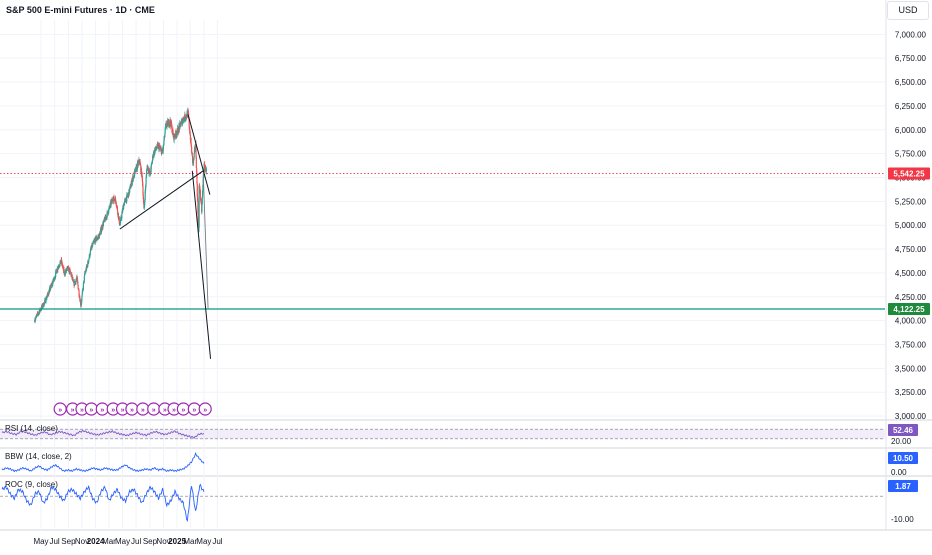 This screenshot has height=555, width=932. Describe the element at coordinates (911, 58) in the screenshot. I see `y-tick-label: 6,750.00` at that location.